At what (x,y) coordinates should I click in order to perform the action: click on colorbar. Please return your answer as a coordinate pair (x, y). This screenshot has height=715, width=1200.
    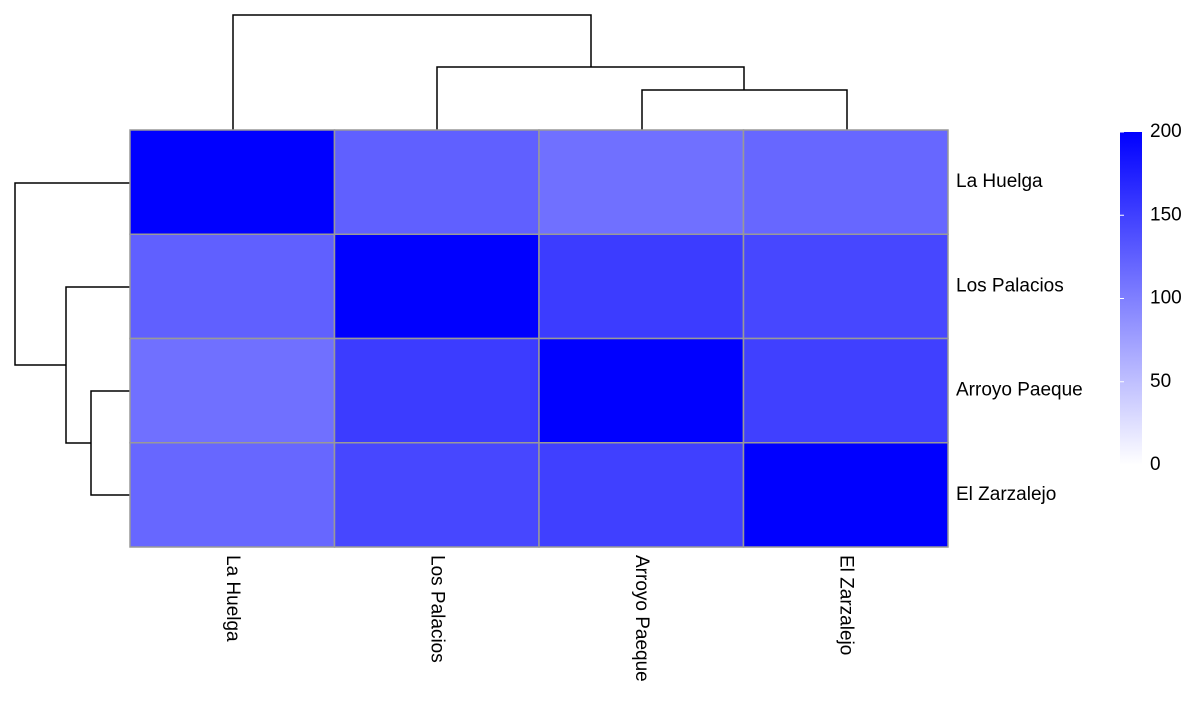
    Looking at the image, I should click on (1131, 298).